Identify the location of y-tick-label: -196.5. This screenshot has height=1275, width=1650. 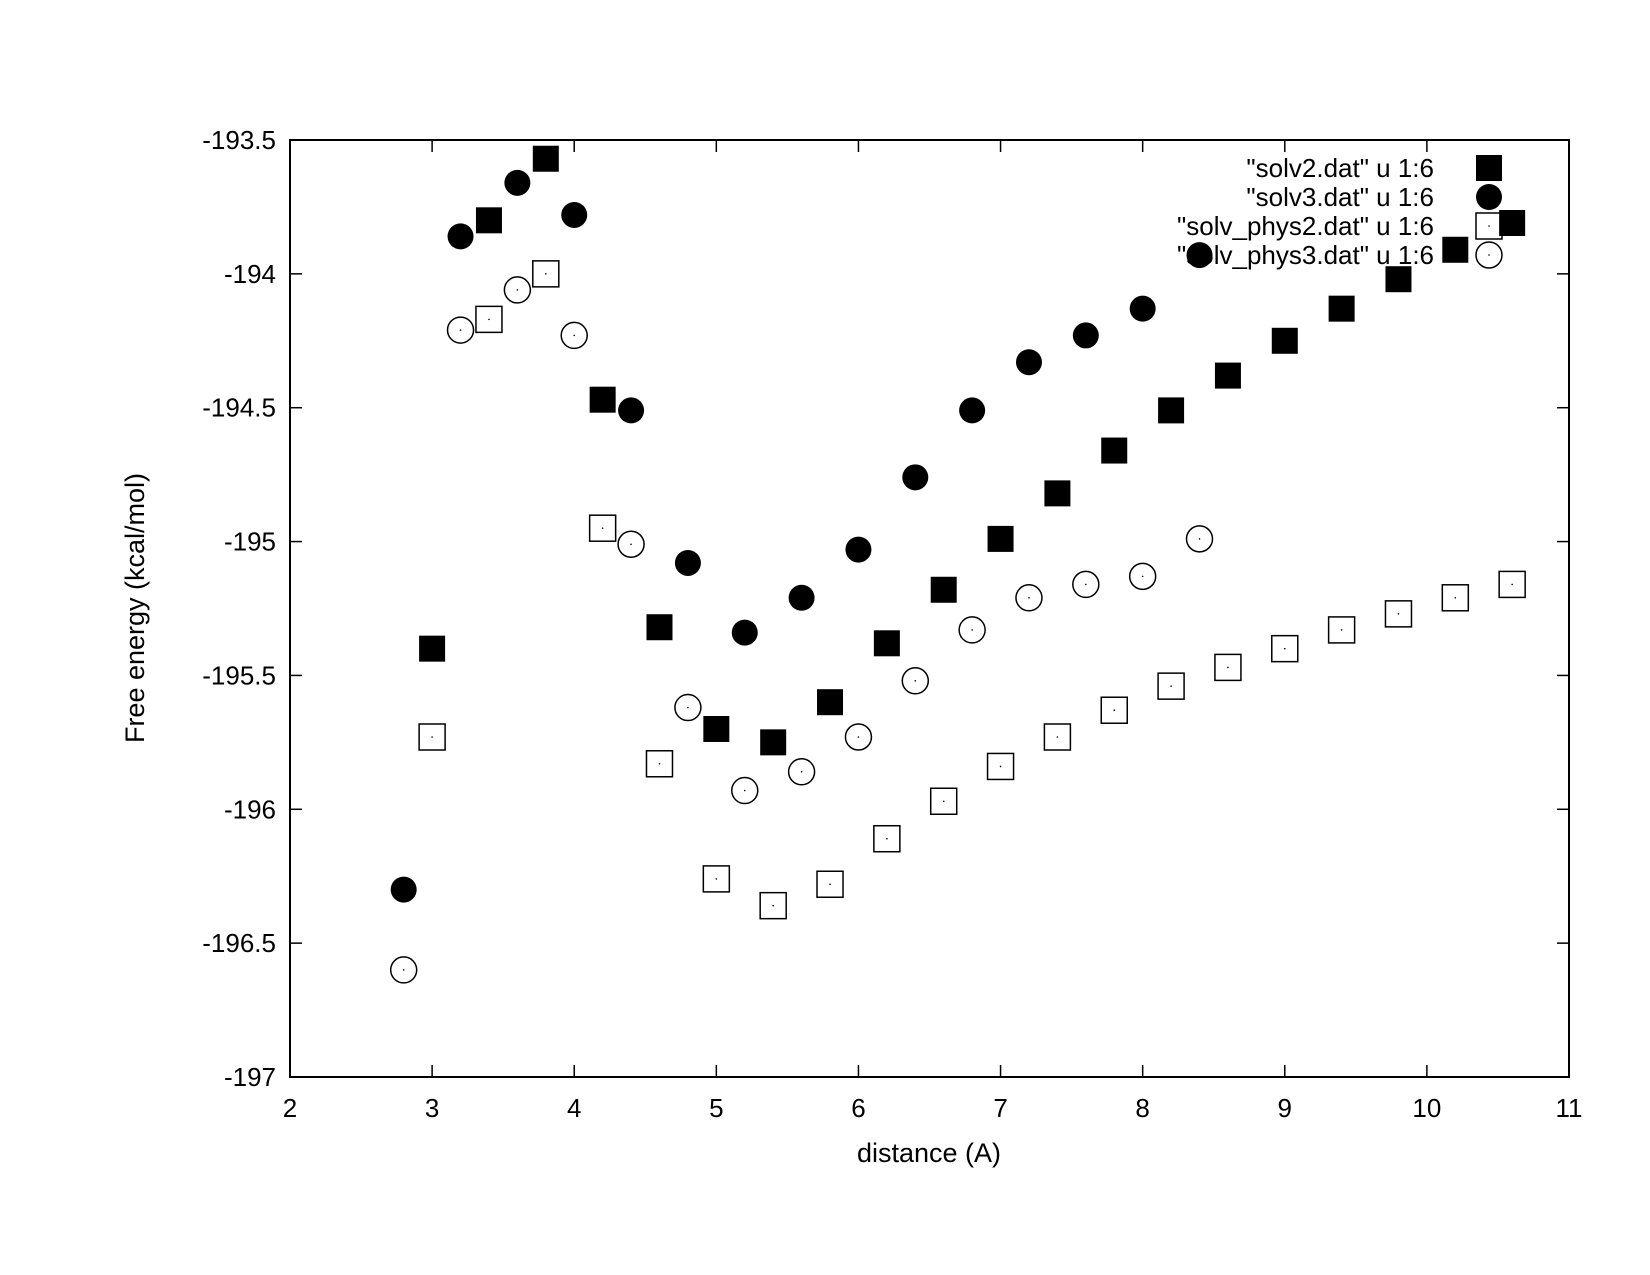
(239, 943).